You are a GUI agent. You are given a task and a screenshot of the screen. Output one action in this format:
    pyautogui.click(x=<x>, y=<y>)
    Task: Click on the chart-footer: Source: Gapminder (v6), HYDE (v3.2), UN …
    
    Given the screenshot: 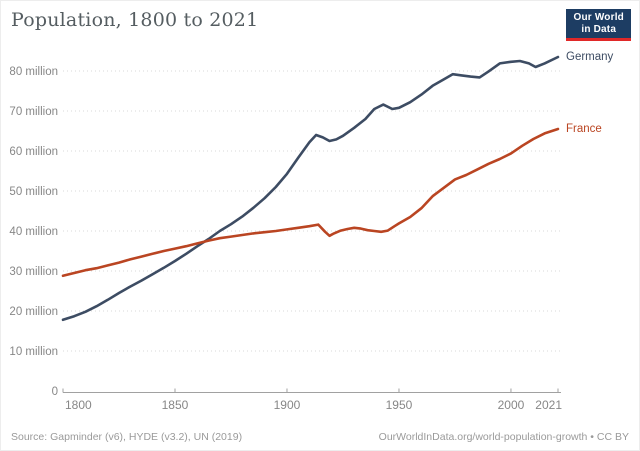 What is the action you would take?
    pyautogui.click(x=320, y=437)
    